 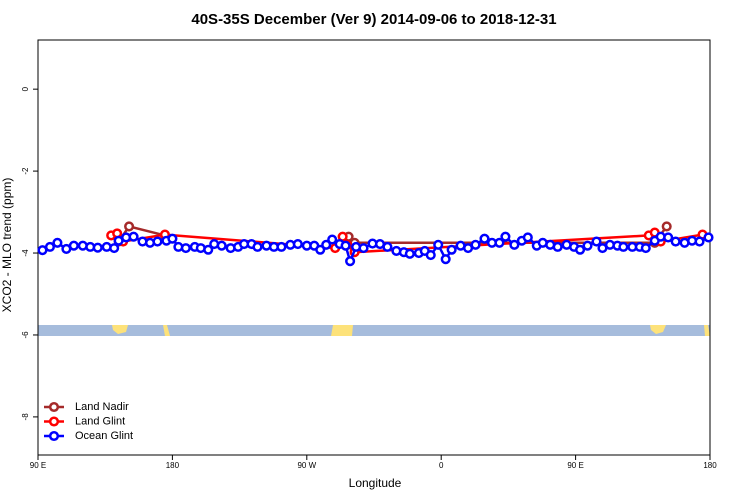 What do you see at coordinates (441, 465) in the screenshot?
I see `x-tick-label: 0` at bounding box center [441, 465].